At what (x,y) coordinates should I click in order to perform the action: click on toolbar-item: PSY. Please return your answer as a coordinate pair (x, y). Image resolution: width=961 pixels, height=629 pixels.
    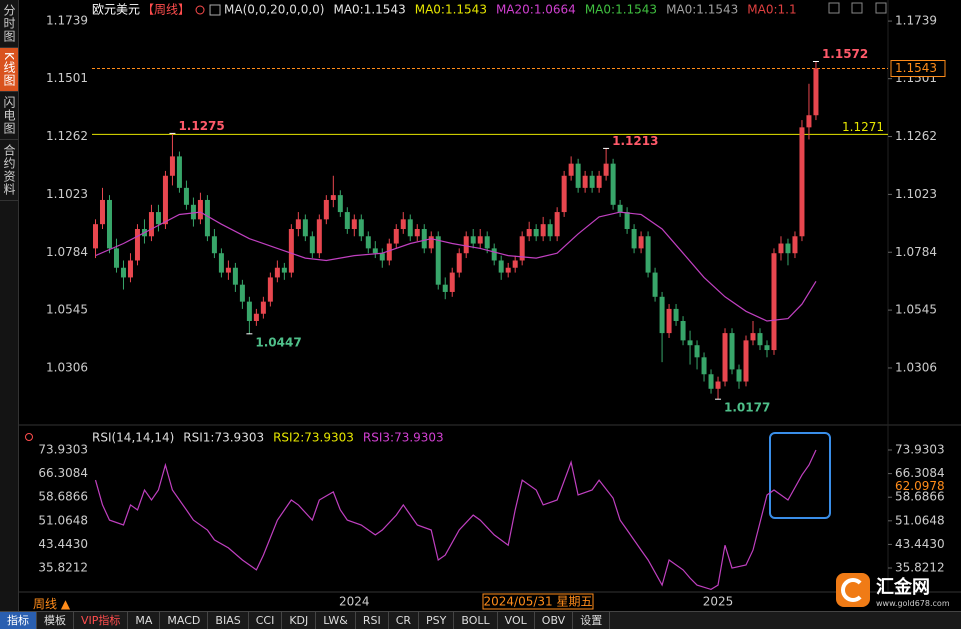
    Looking at the image, I should click on (437, 620).